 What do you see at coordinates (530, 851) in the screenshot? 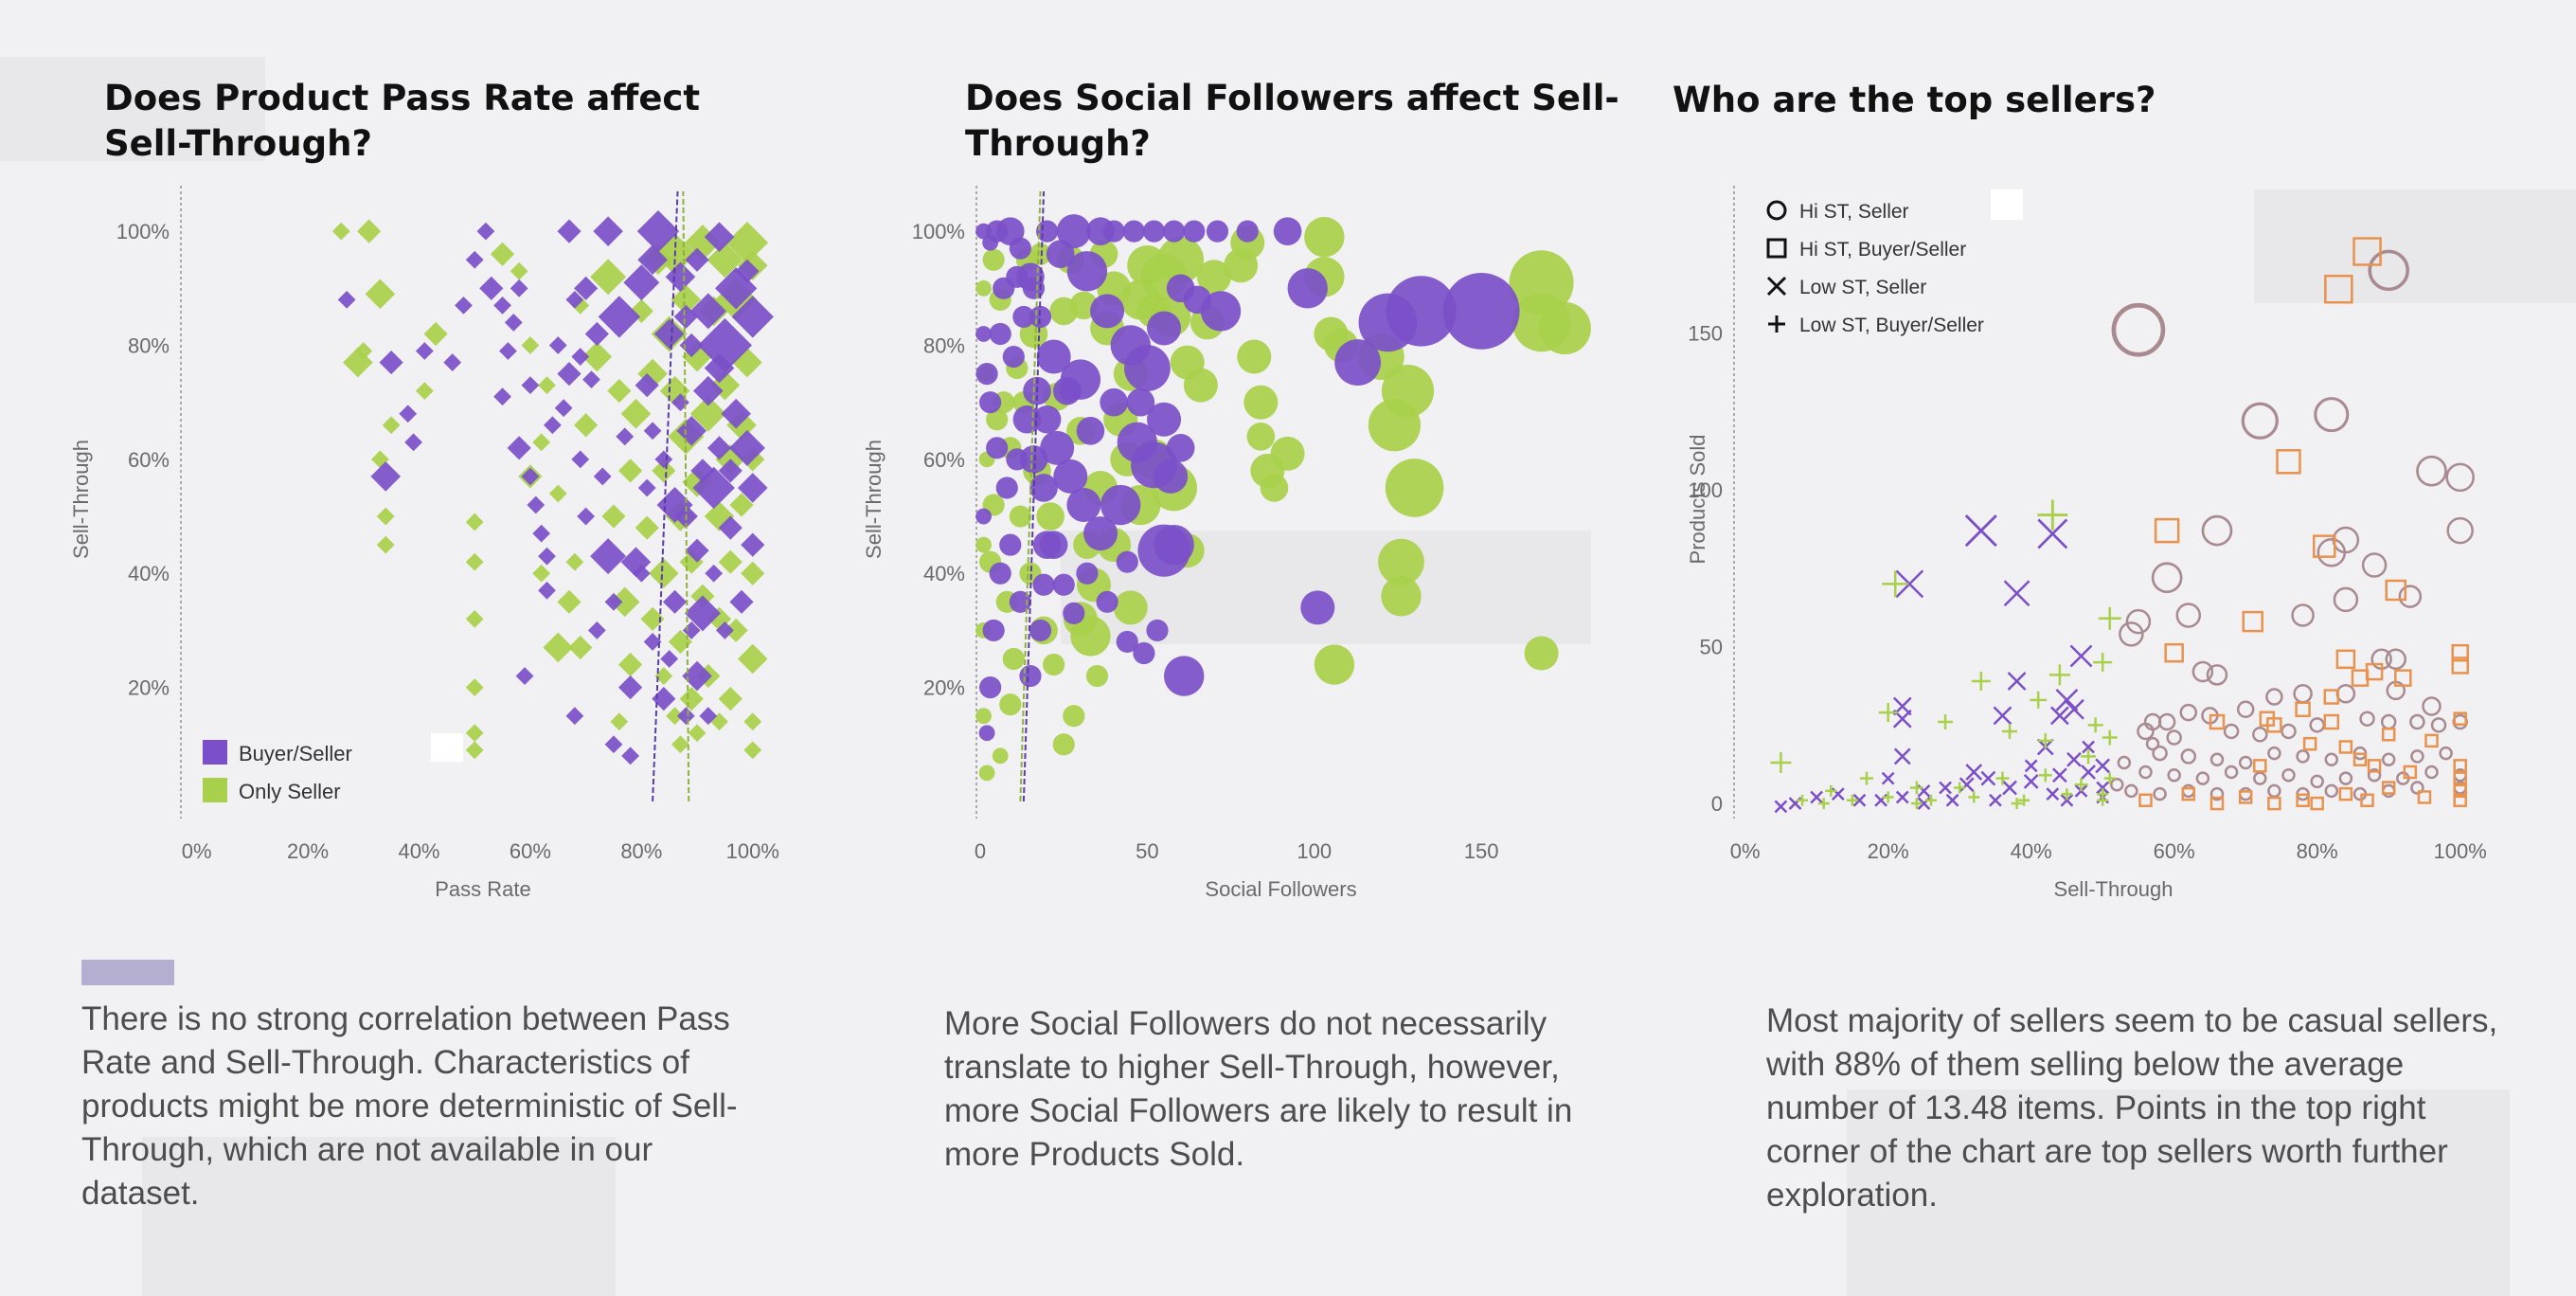
I see `x-tick-label: 60%` at bounding box center [530, 851].